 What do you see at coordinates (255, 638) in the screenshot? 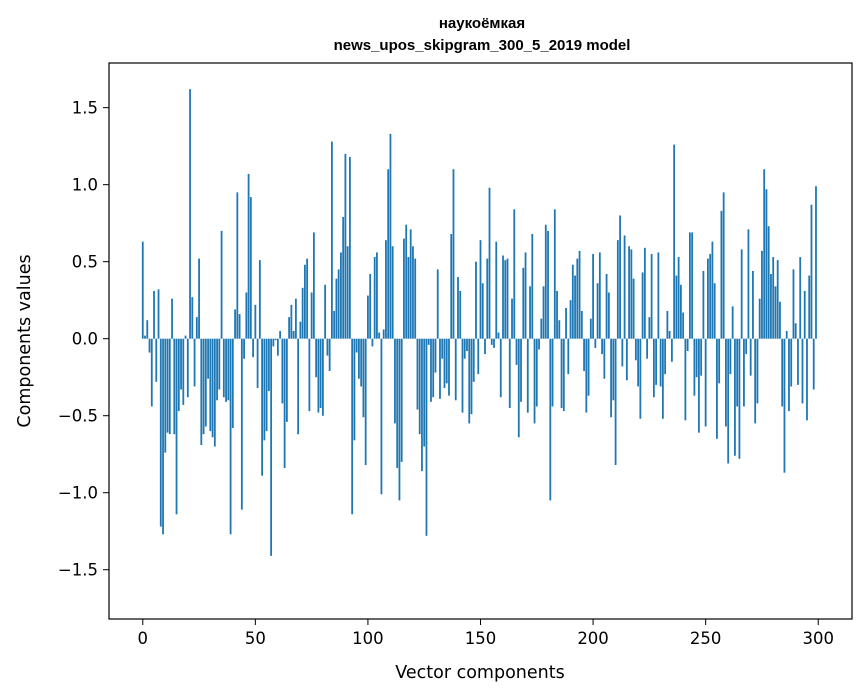
I see `x-tick-label: 50` at bounding box center [255, 638].